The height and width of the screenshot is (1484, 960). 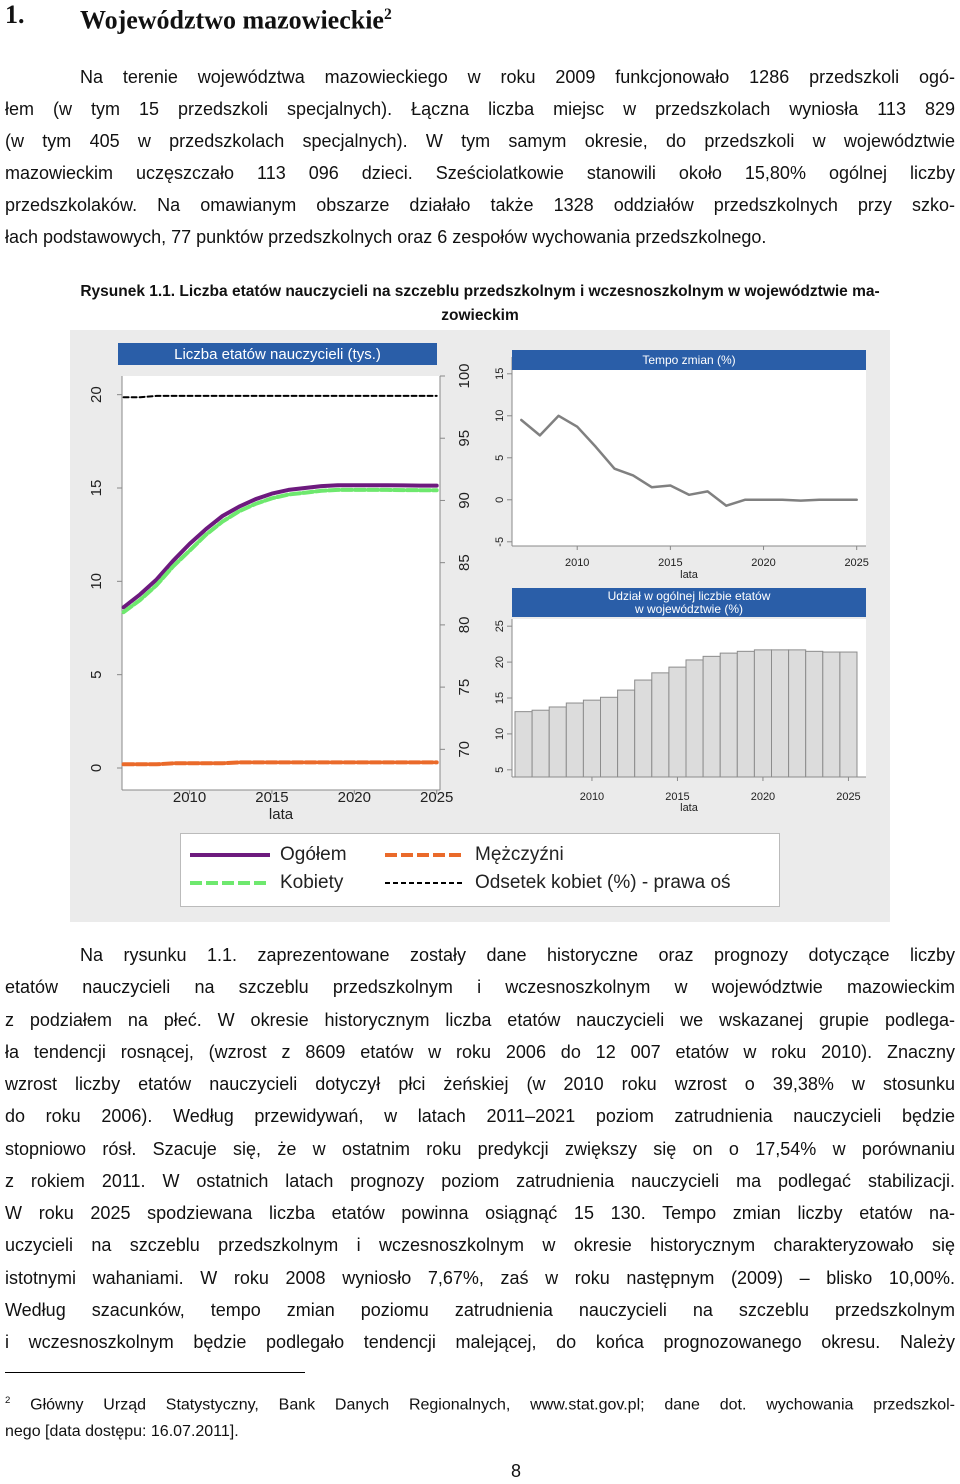 What do you see at coordinates (500, 542) in the screenshot?
I see `y-tick-label: -5` at bounding box center [500, 542].